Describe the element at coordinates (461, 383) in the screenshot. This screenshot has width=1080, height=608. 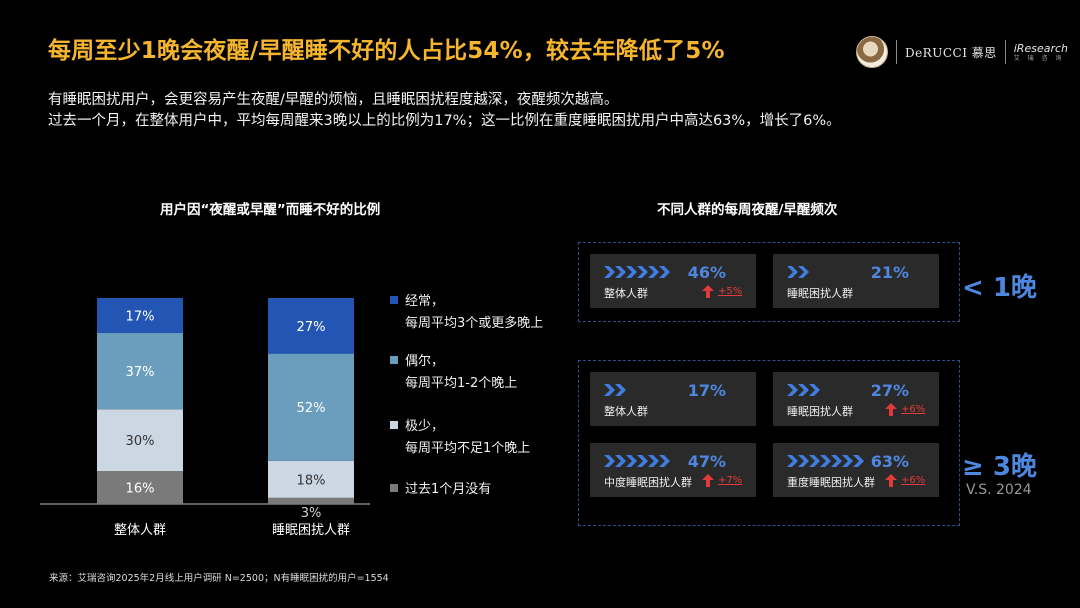
I see `legend-sublabel: 每周平均1-2个晚上` at that location.